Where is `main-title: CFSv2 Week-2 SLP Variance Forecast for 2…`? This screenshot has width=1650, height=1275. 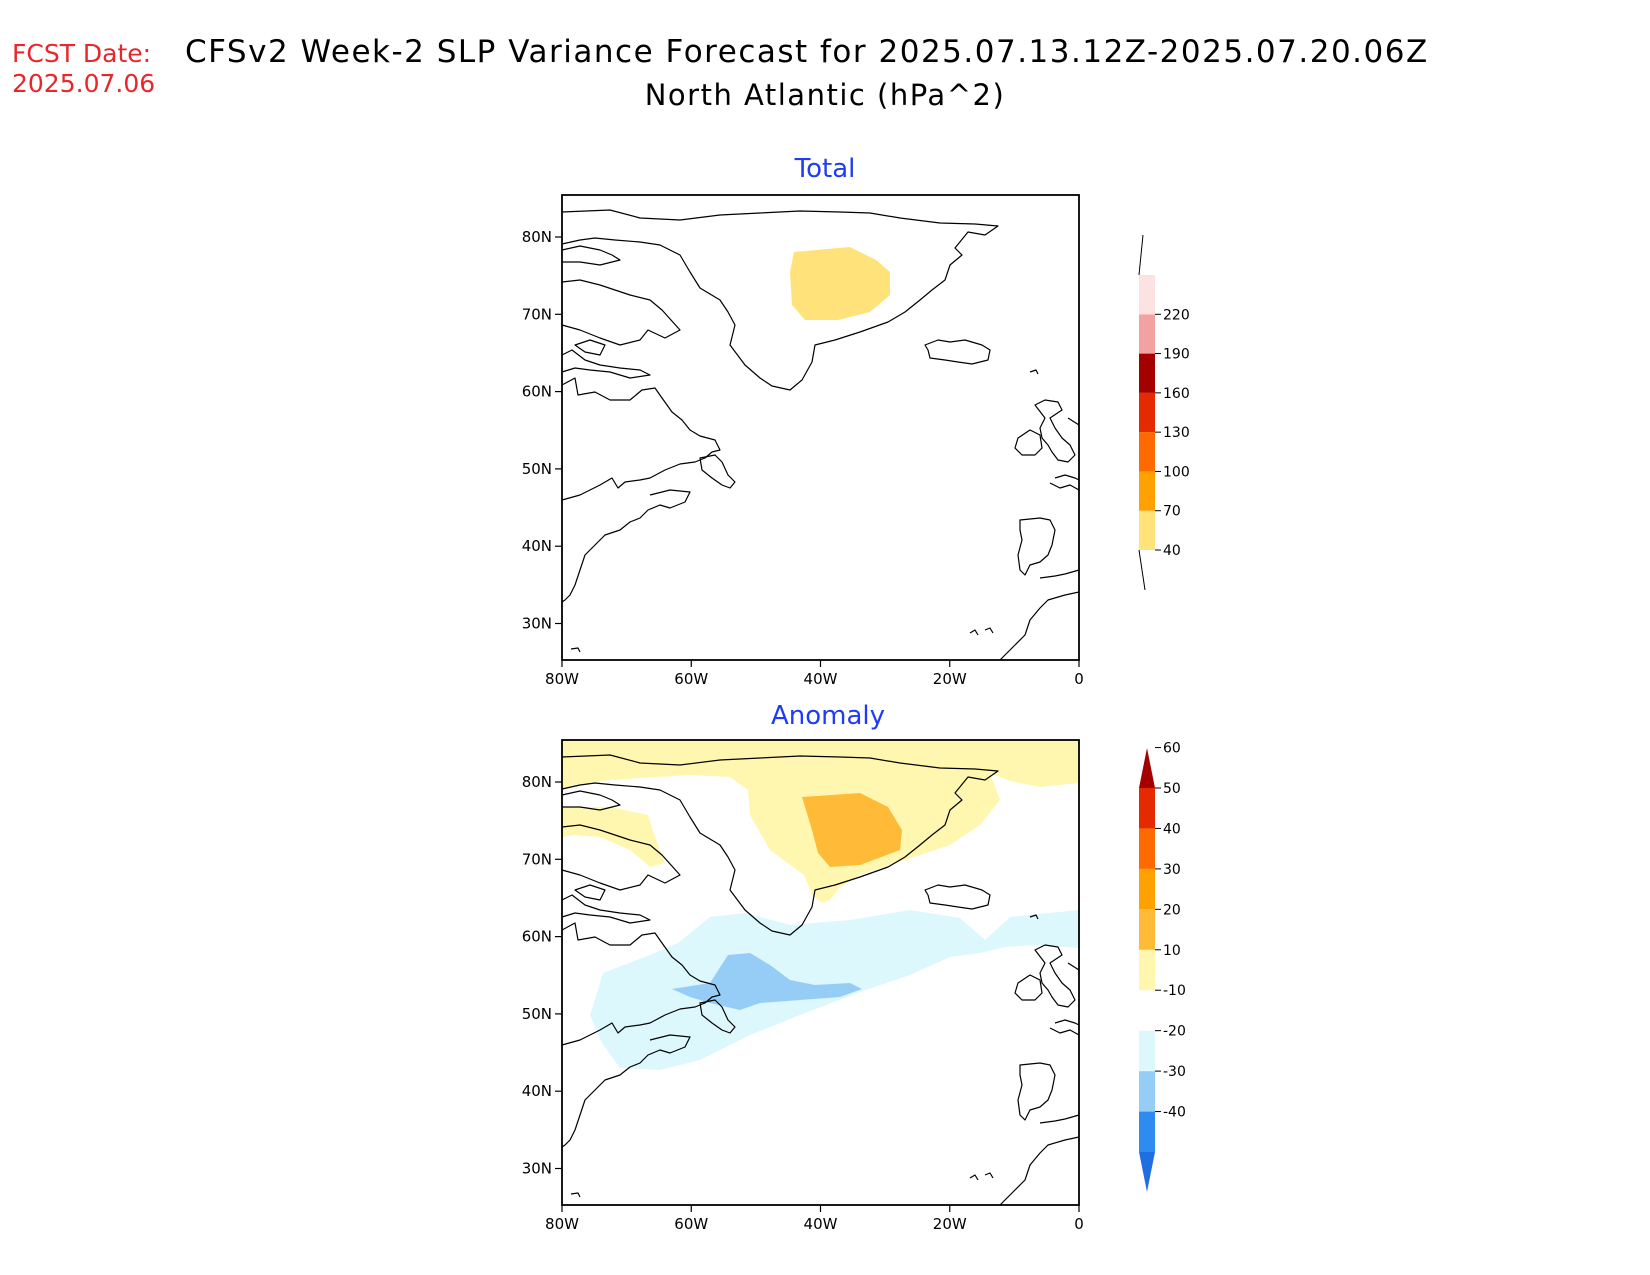
main-title: CFSv2 Week-2 SLP Variance Forecast for 2… is located at coordinates (807, 52).